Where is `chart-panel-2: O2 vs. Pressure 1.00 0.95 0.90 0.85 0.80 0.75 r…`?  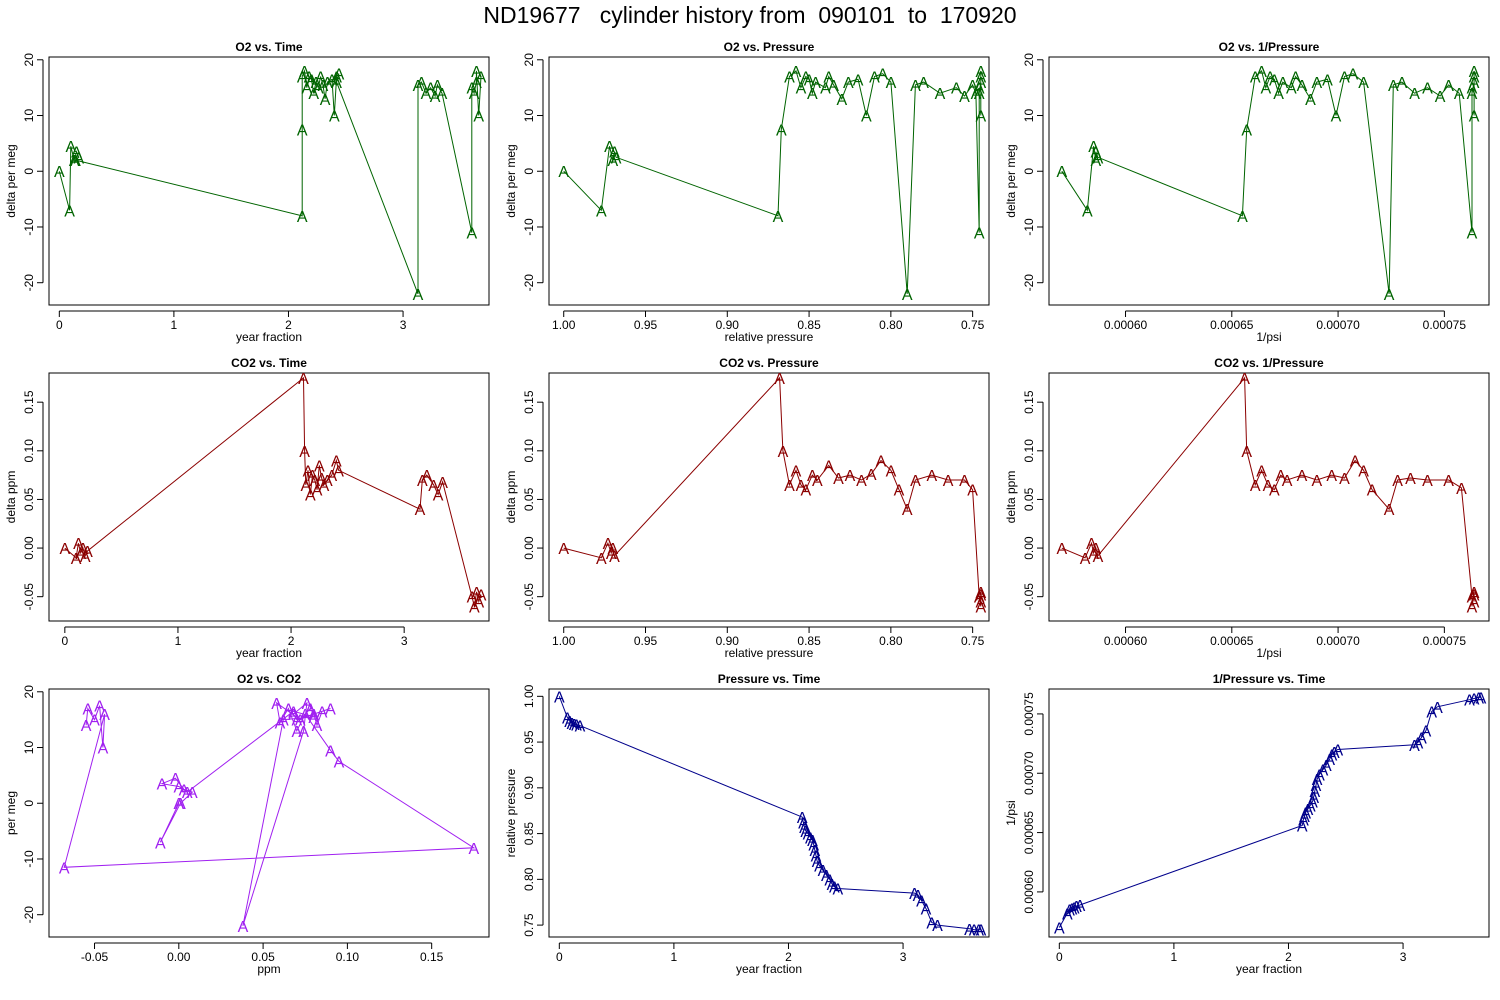
chart-panel-2: O2 vs. Pressure 1.00 0.95 0.90 0.85 0.80 0.75 r… is located at coordinates (747, 192).